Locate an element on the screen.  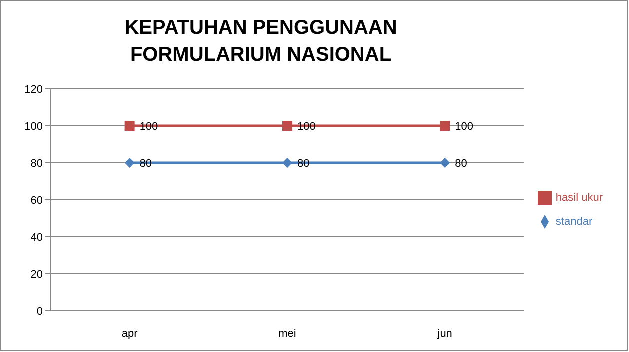
x-tick-label: apr is located at coordinates (130, 334).